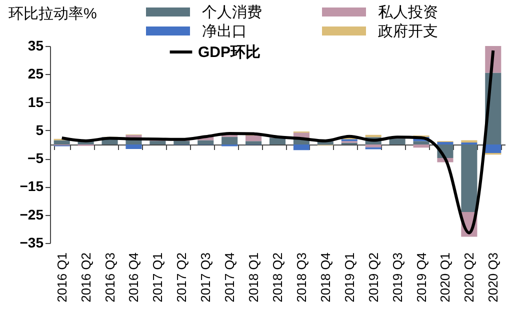 Image resolution: width=513 pixels, height=327 pixels. I want to click on x-tick-label: 2017 Q2, so click(182, 277).